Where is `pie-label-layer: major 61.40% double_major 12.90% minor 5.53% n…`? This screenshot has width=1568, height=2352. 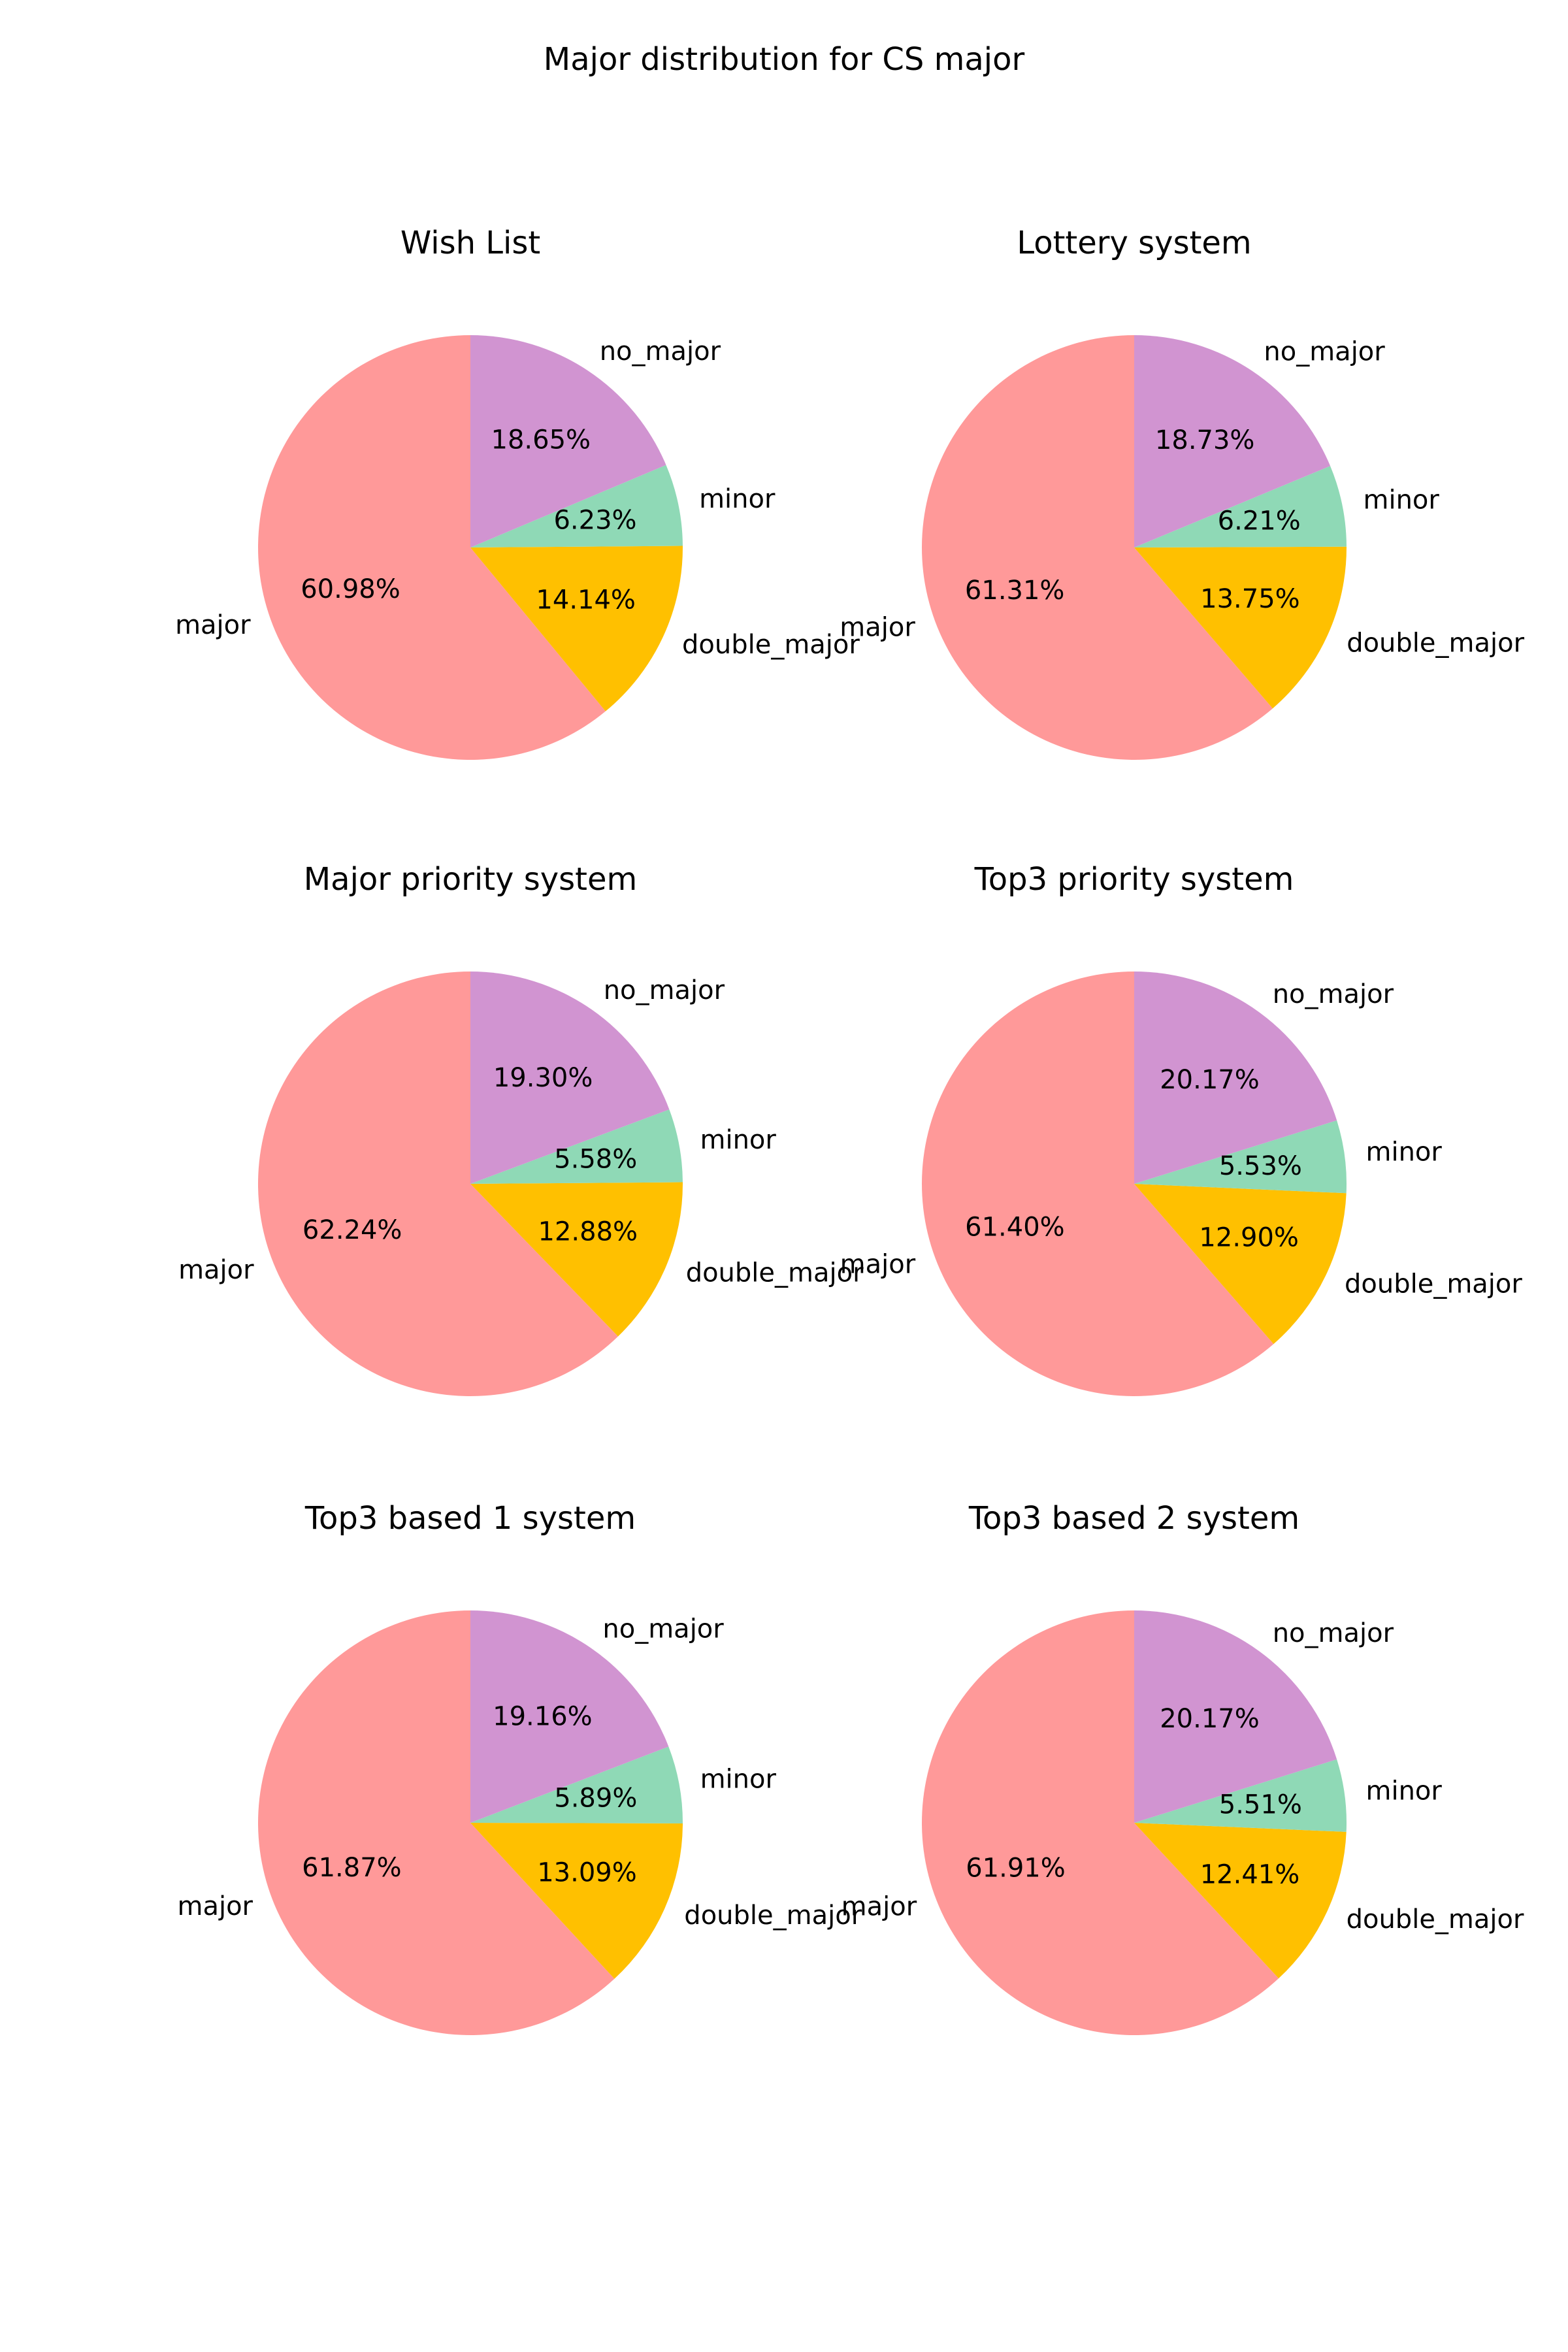
pie-label-layer: major 61.40% double_major 12.90% minor 5.53% n… is located at coordinates (1181, 1139).